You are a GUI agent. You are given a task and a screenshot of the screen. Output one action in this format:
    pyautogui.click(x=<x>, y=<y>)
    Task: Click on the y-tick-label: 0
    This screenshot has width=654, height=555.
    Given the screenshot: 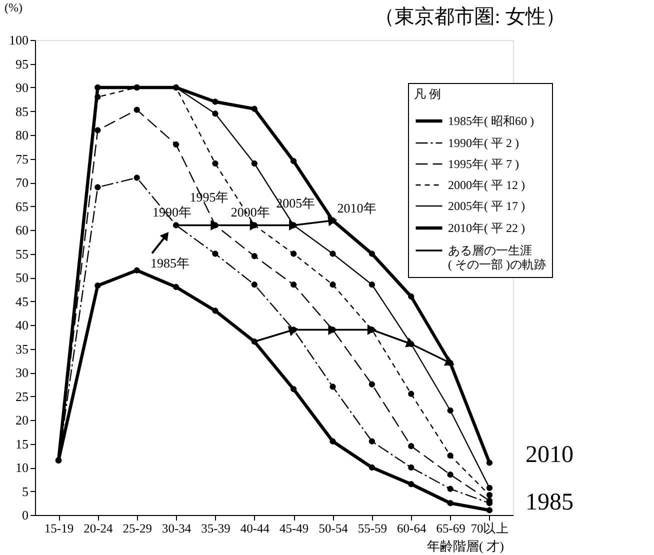 What is the action you would take?
    pyautogui.click(x=25, y=515)
    